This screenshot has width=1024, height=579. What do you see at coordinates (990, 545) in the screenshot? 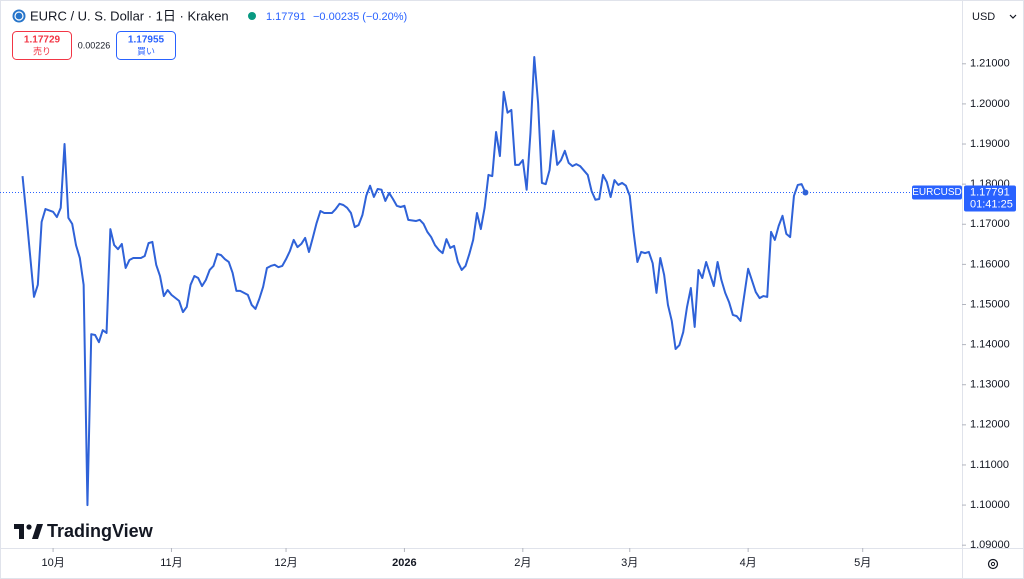
I see `y-tick-label: 1.09000` at bounding box center [990, 545].